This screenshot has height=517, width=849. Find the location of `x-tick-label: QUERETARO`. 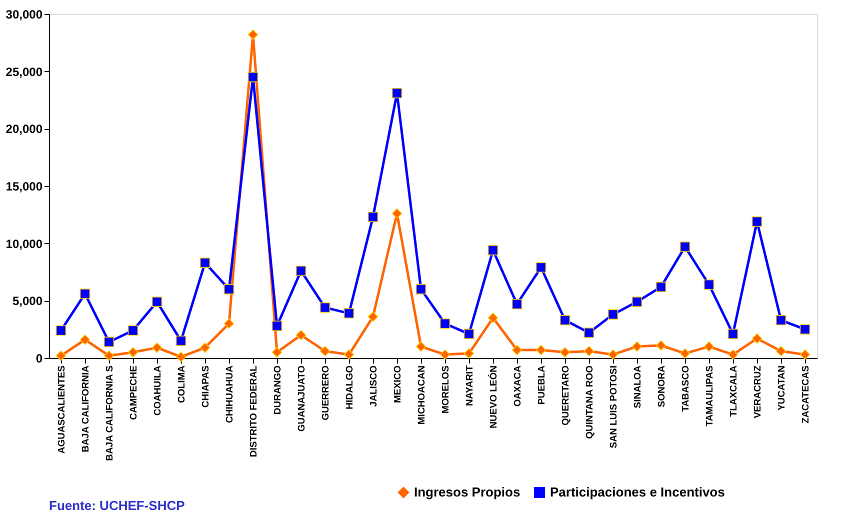

x-tick-label: QUERETARO is located at coordinates (566, 396).